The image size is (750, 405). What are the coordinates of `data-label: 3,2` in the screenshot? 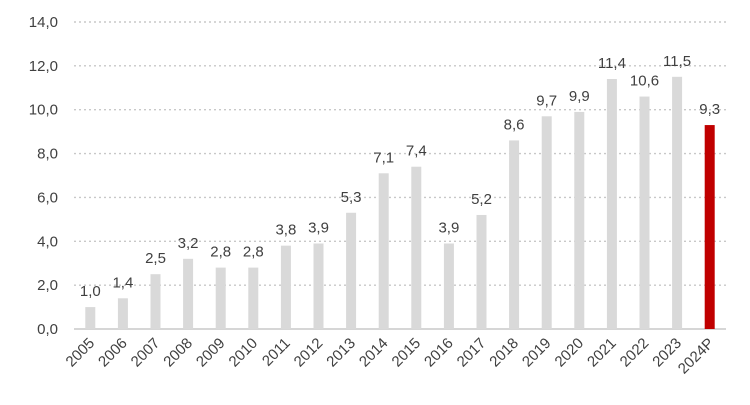 It's located at (188, 243).